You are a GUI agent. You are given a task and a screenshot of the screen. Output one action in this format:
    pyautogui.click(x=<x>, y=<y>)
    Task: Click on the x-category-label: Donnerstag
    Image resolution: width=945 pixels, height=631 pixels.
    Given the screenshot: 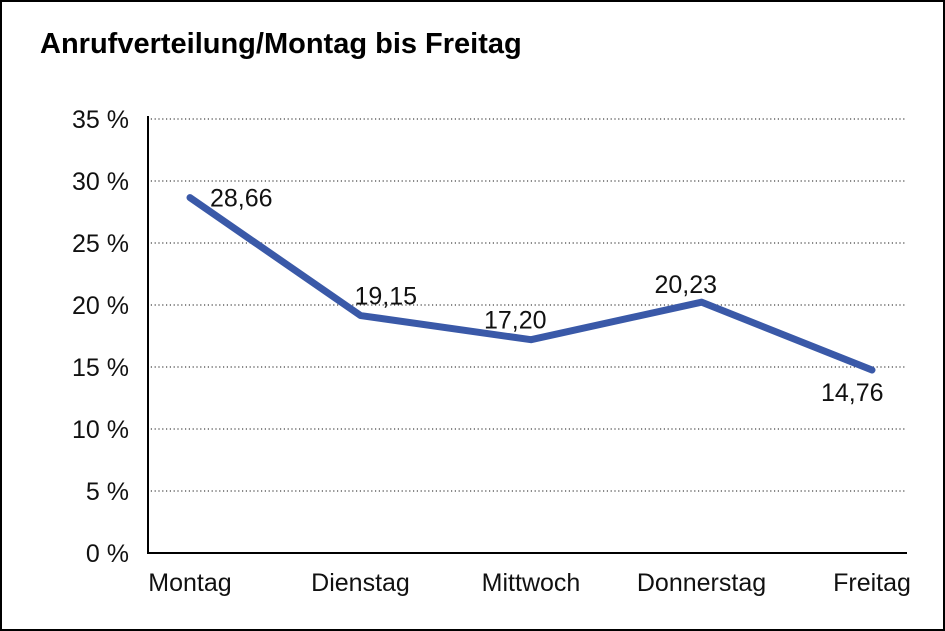 What is the action you would take?
    pyautogui.click(x=701, y=583)
    